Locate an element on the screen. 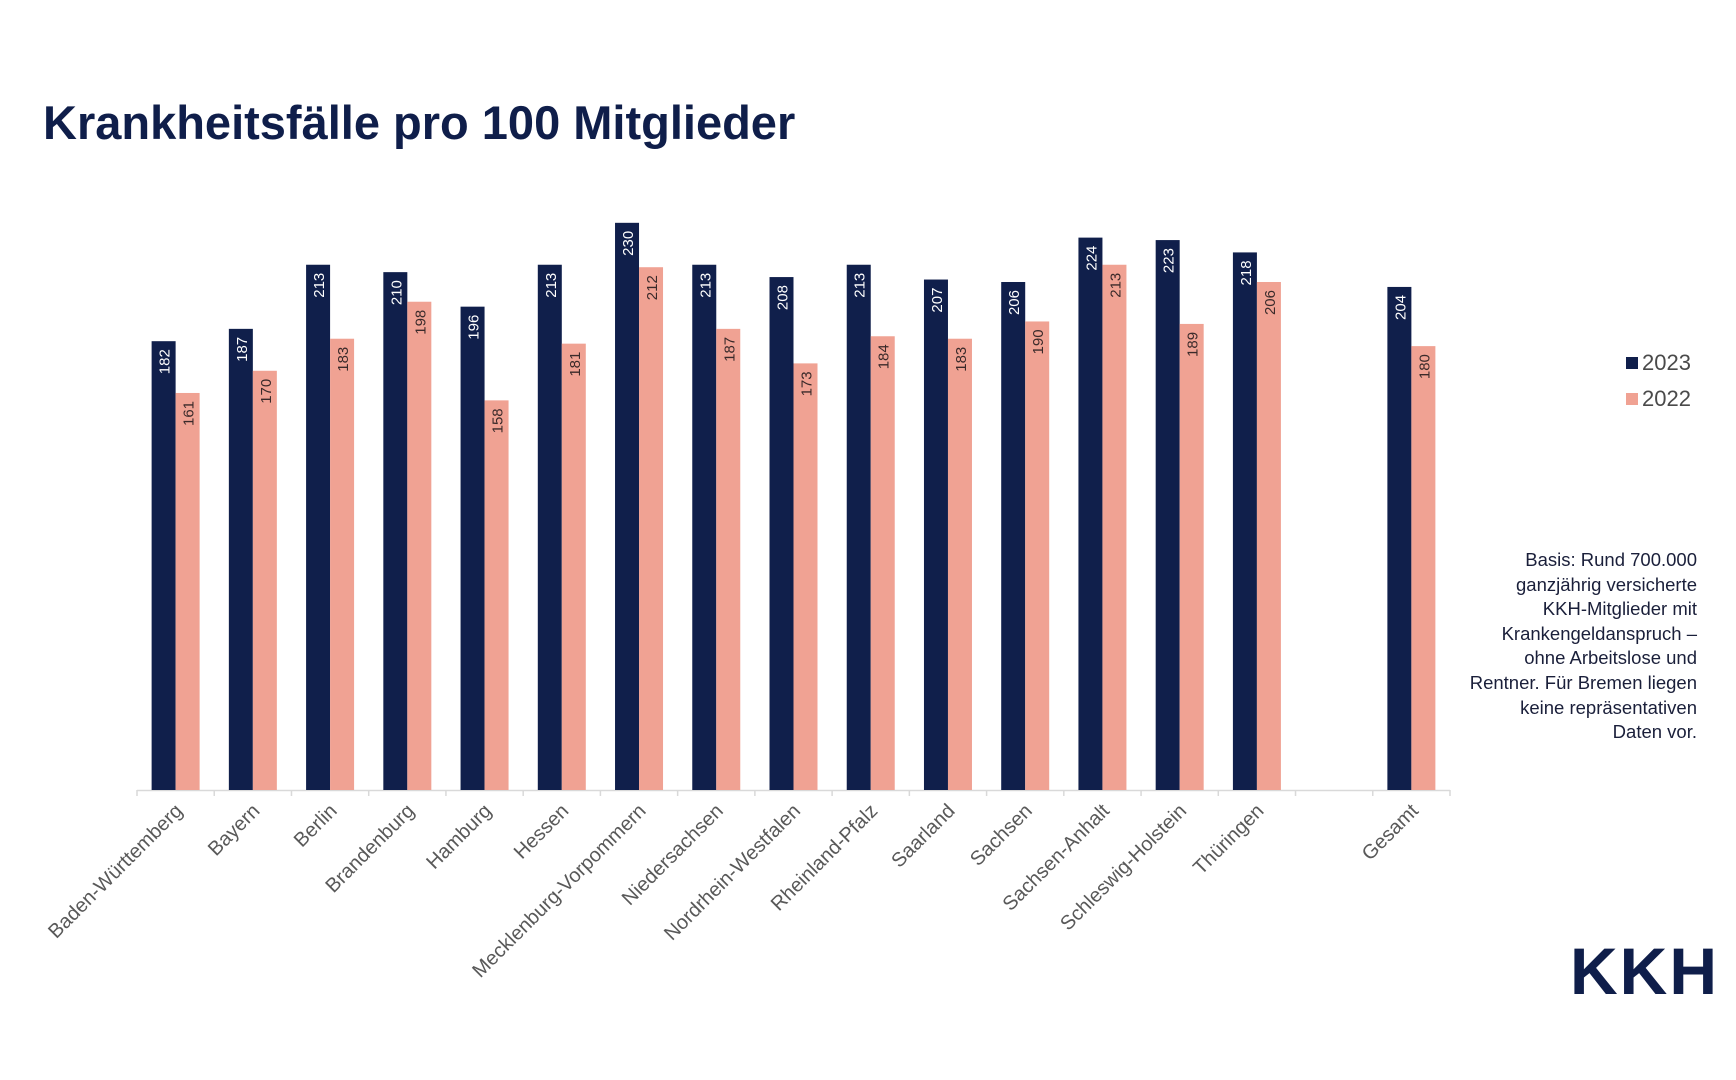 The width and height of the screenshot is (1736, 1080). data-label-2022: 180 is located at coordinates (1424, 366).